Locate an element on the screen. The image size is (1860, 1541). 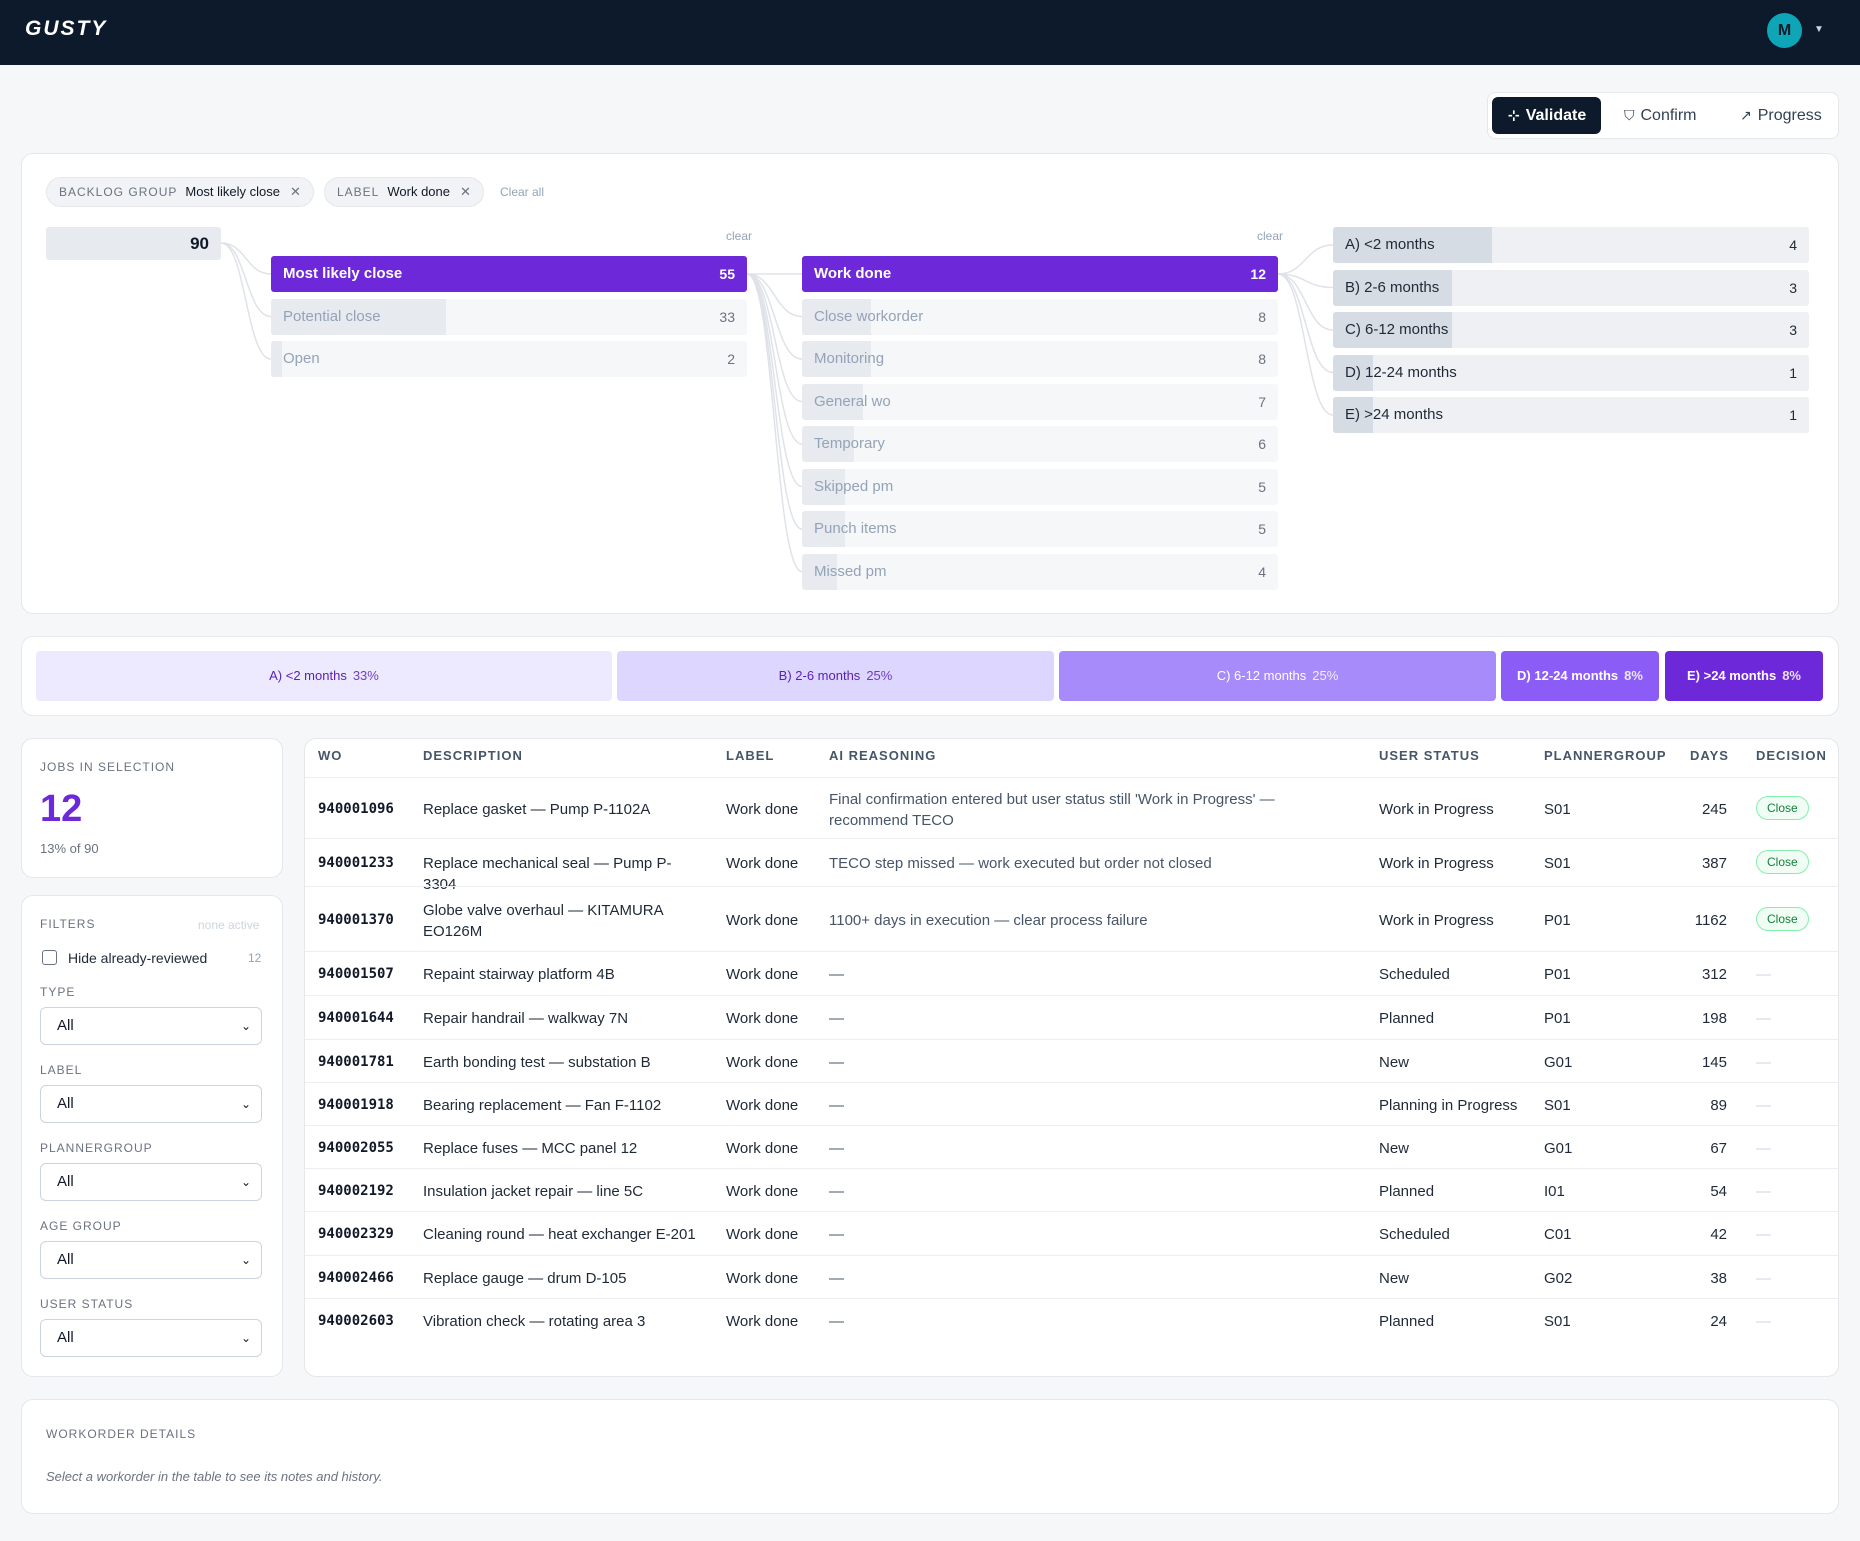
hide-reviewed-checkbox is located at coordinates (49, 957).